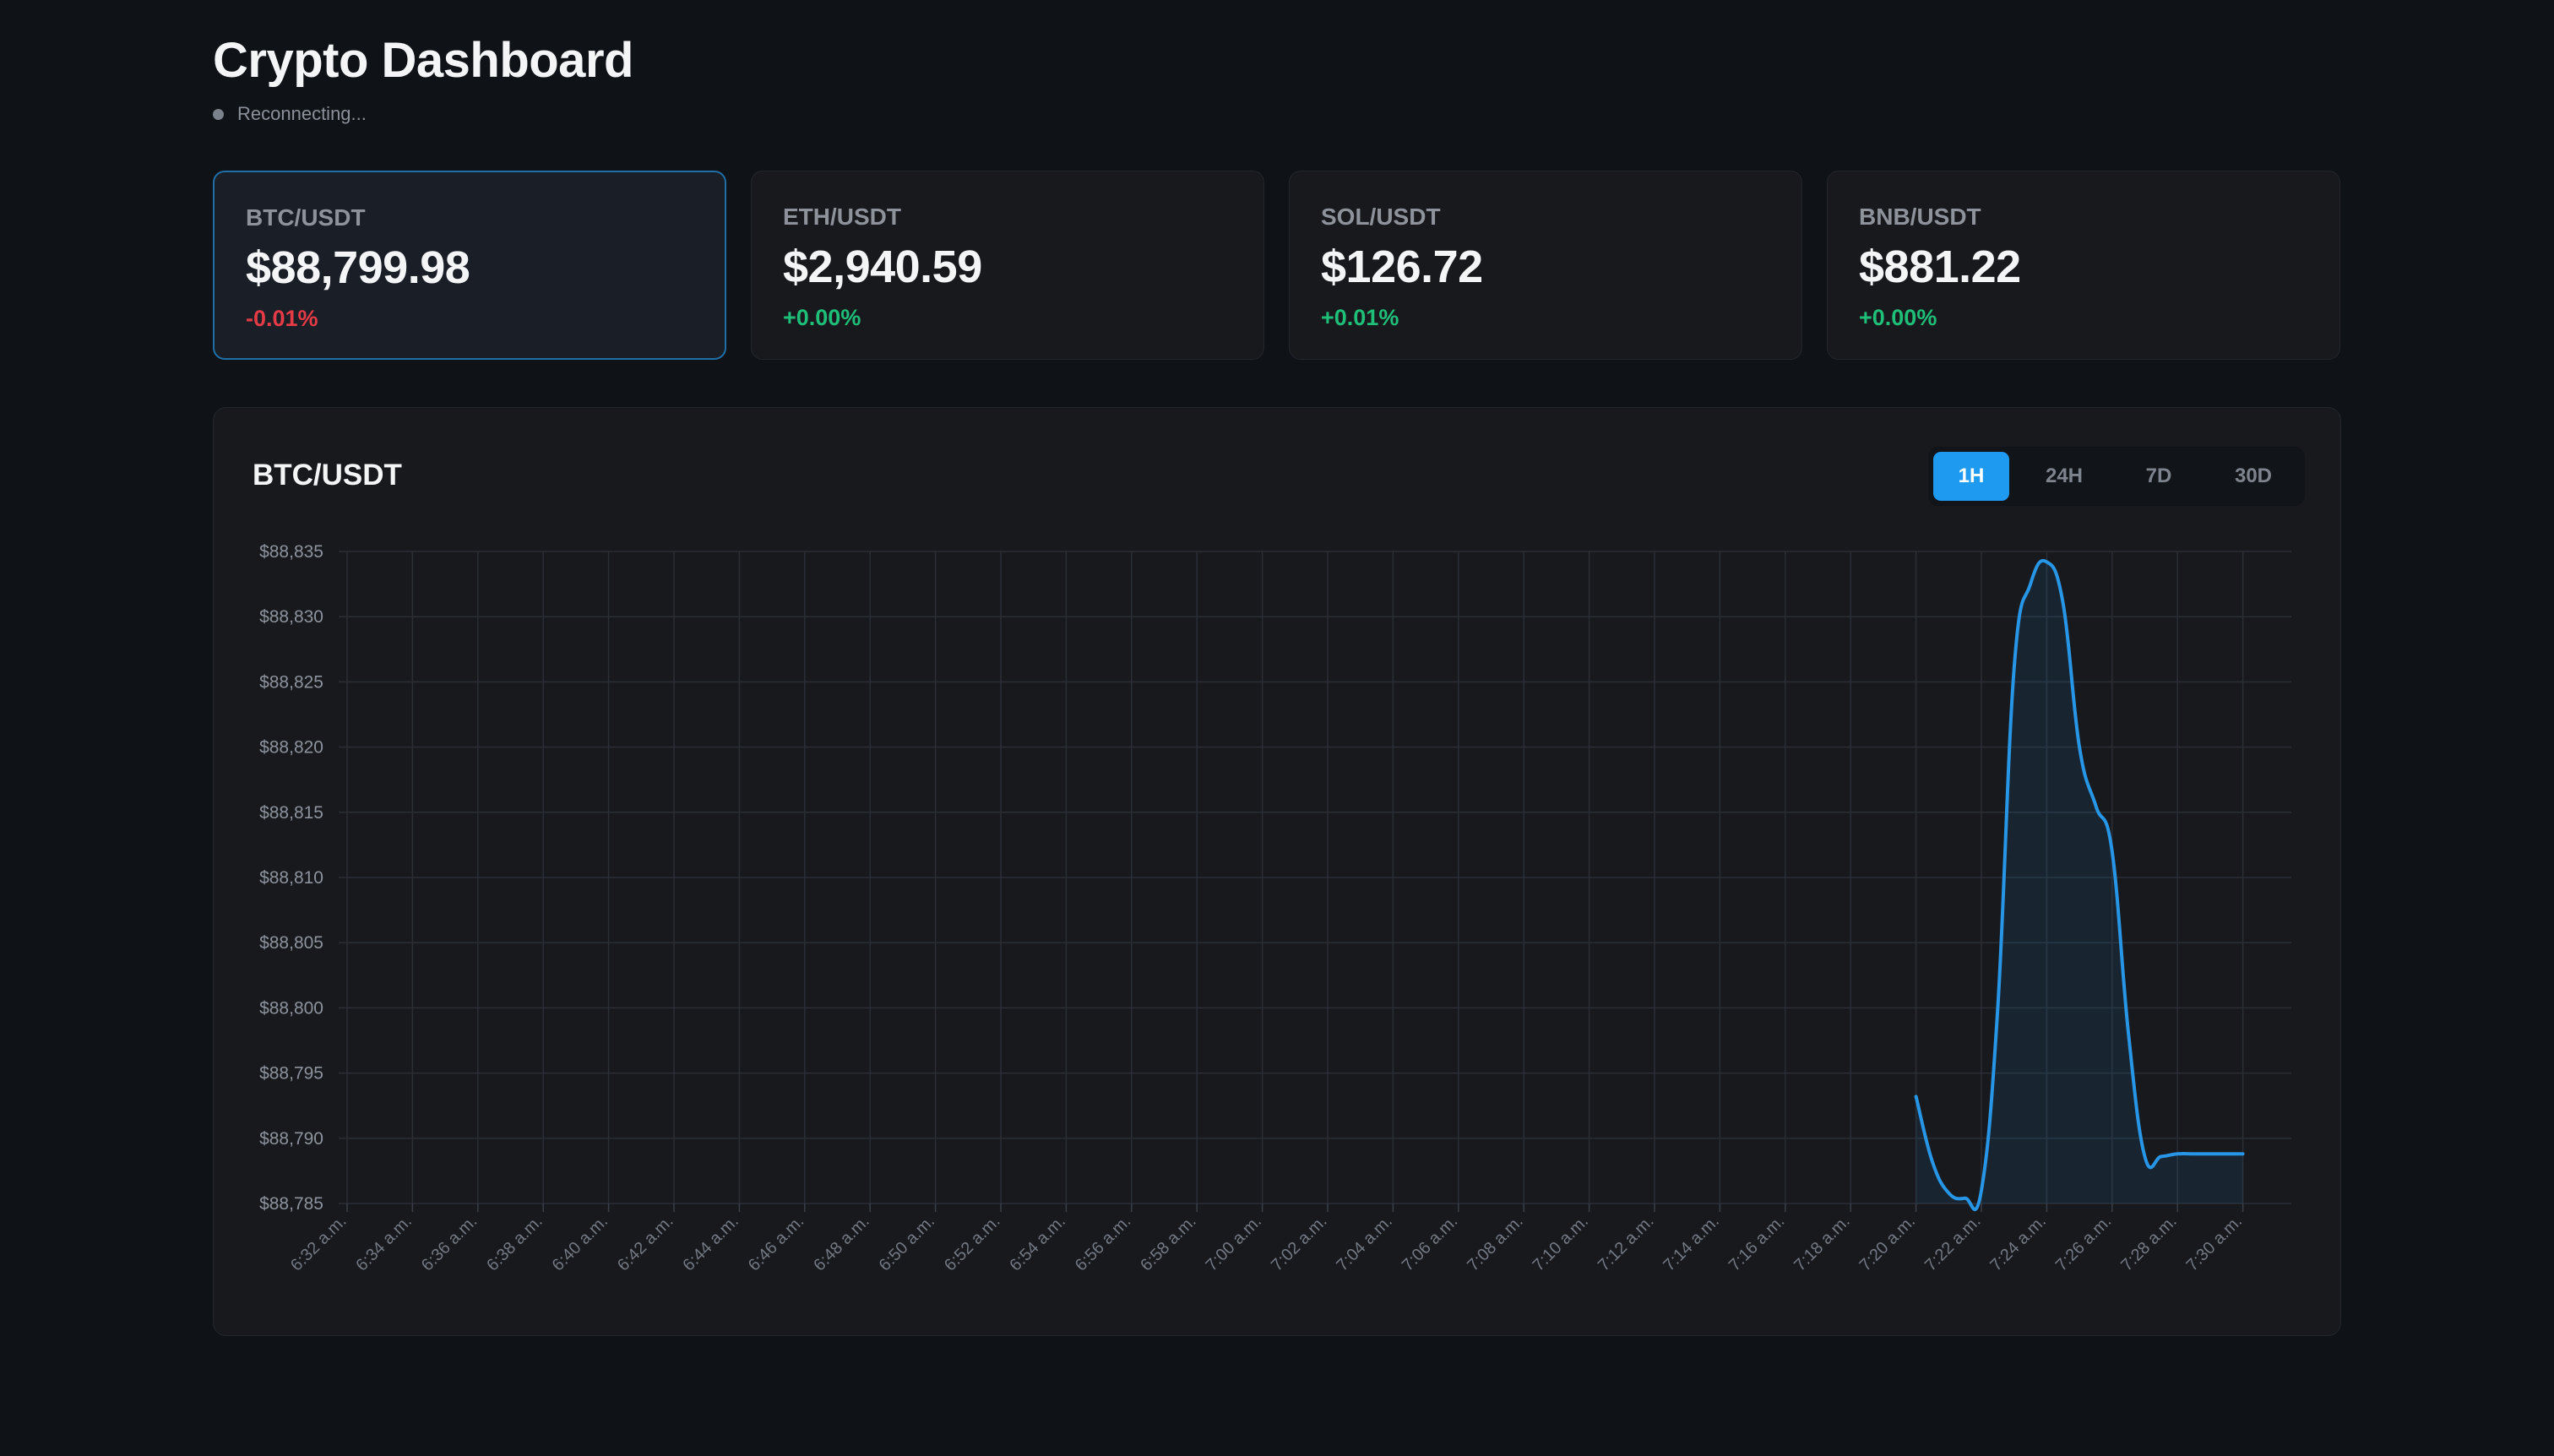 This screenshot has height=1456, width=2554. Describe the element at coordinates (291, 943) in the screenshot. I see `y-tick-label: $88,805` at that location.